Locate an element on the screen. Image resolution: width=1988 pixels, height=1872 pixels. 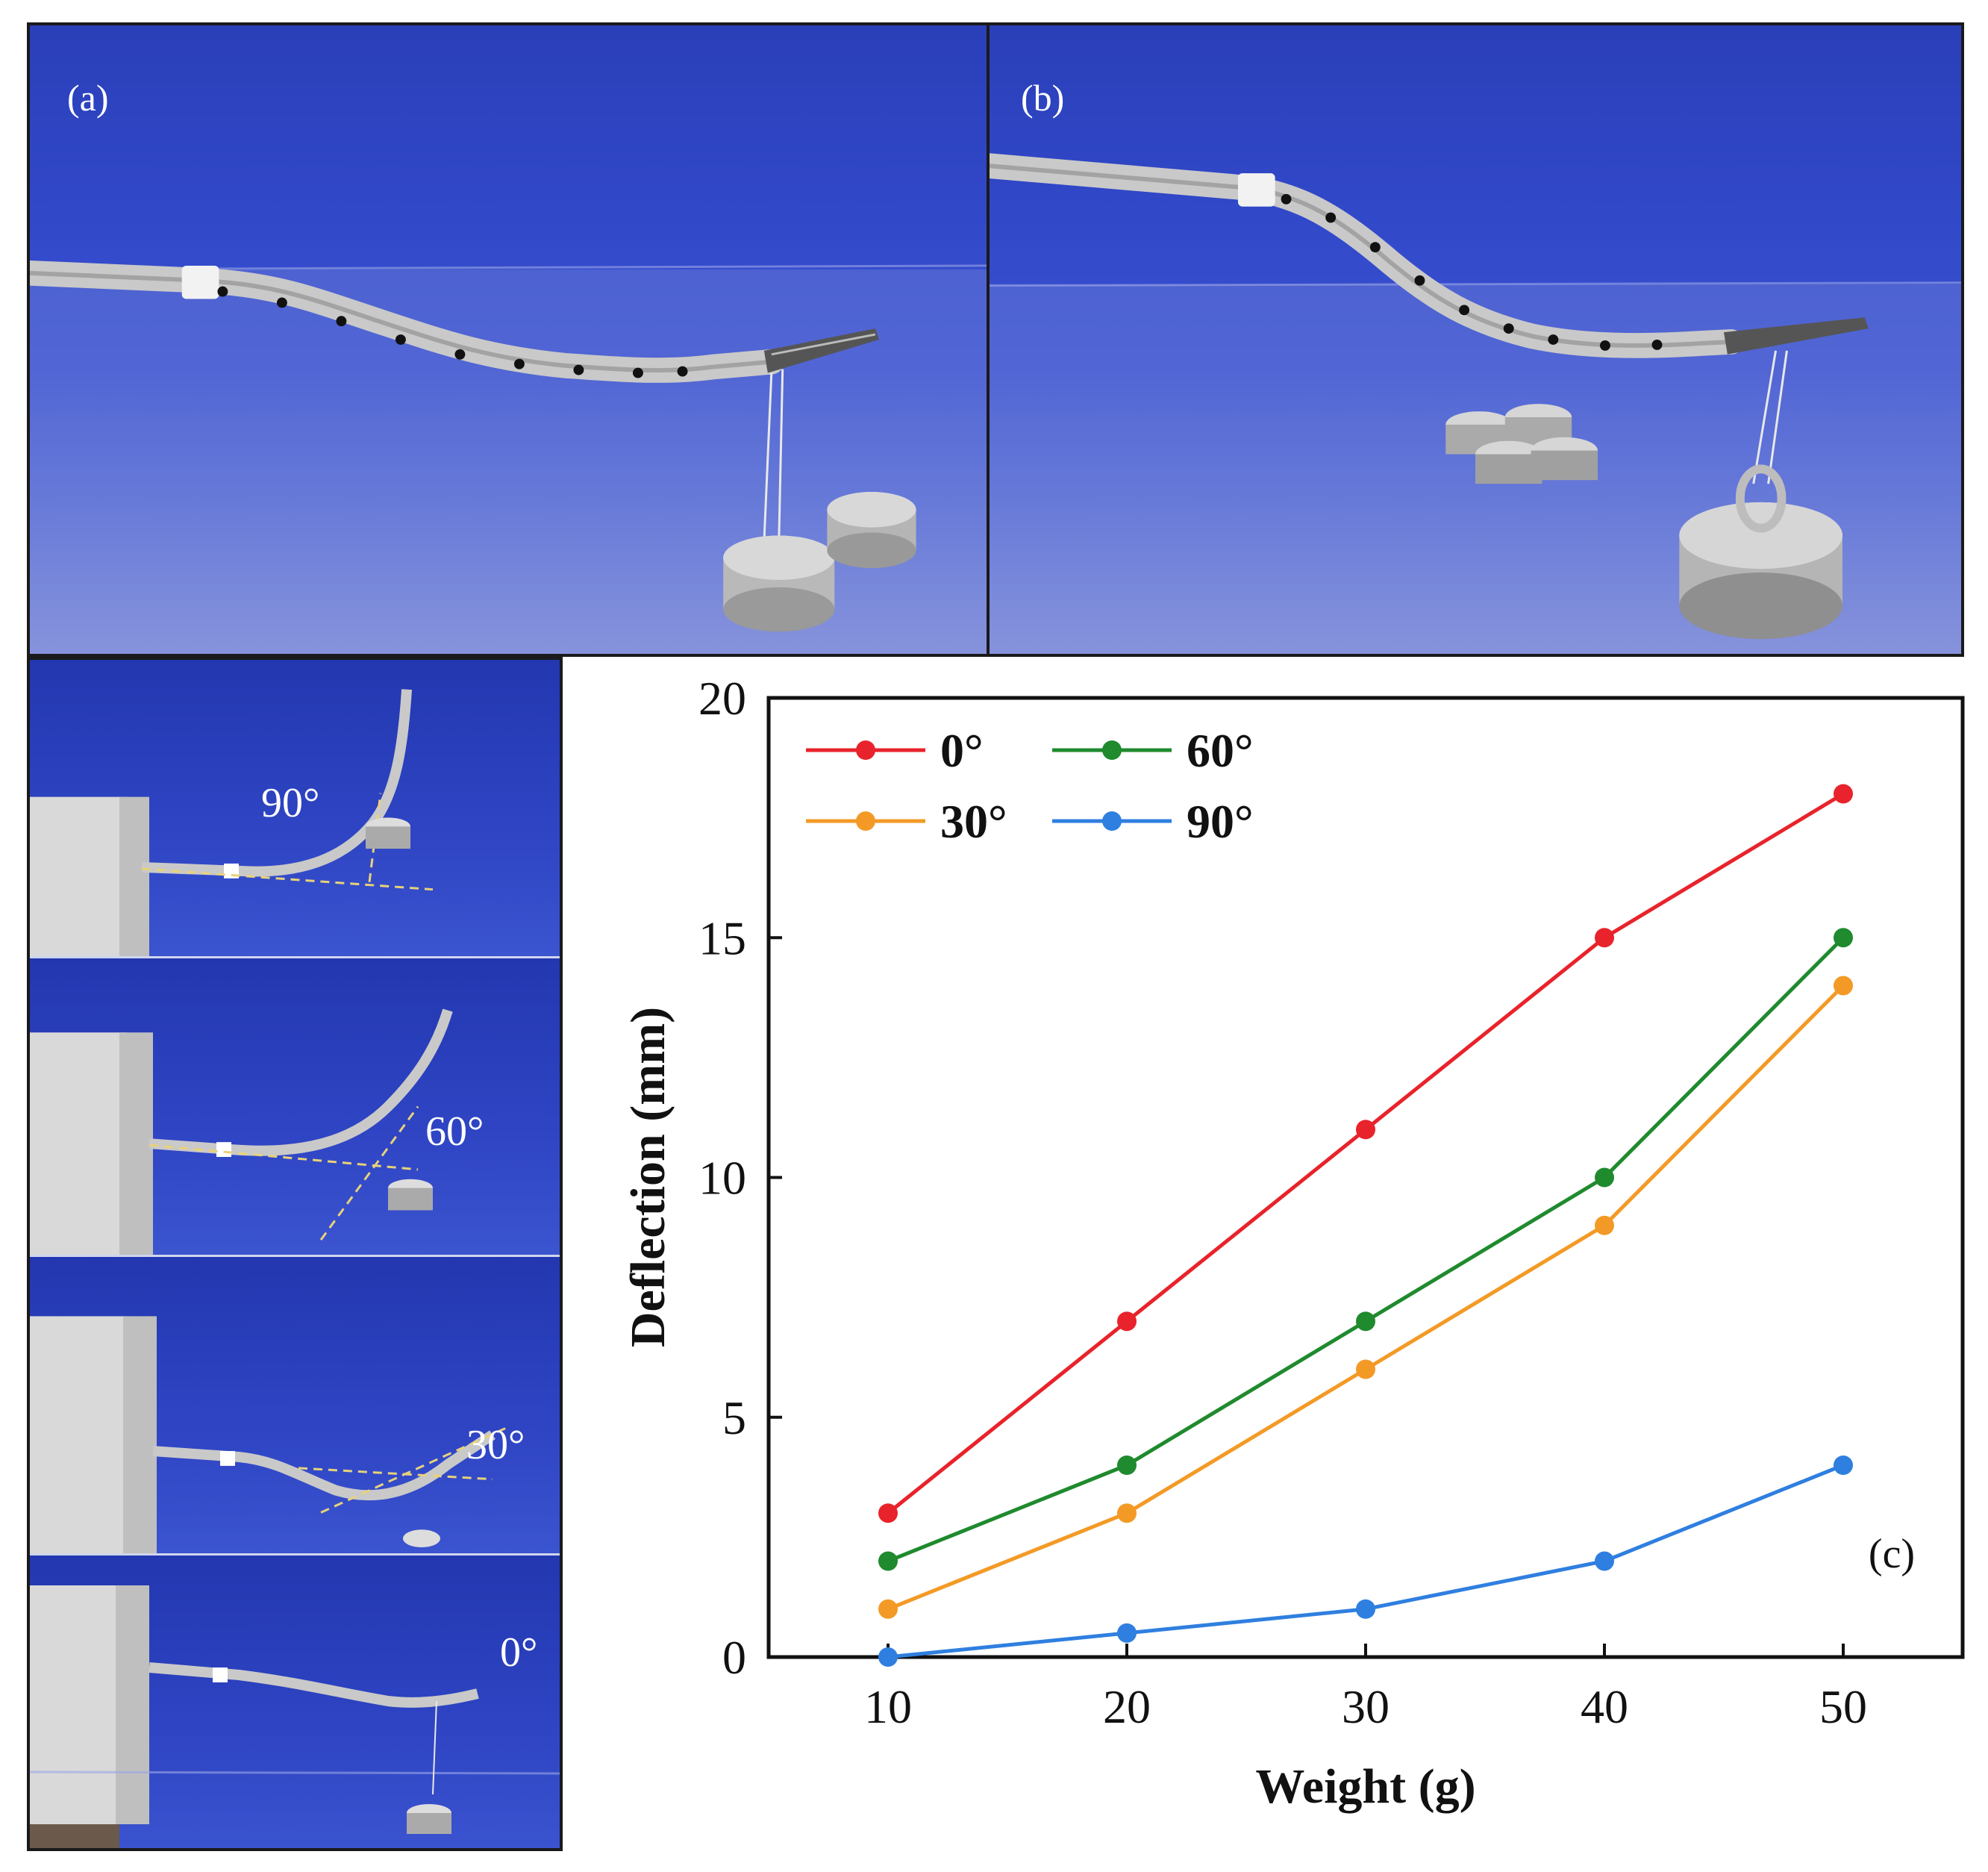
panel-label-b: (b) is located at coordinates (1043, 98).